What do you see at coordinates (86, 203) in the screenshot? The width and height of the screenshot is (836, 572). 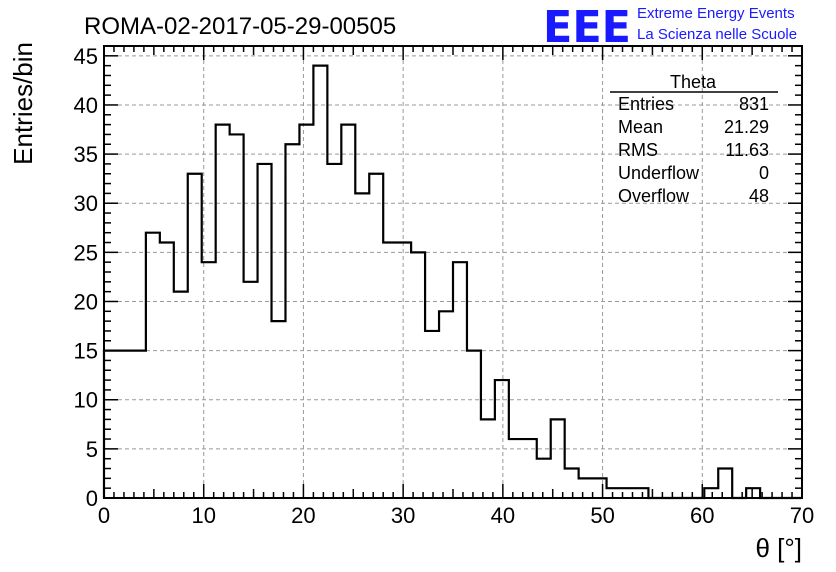 I see `y-tick-label: 30` at bounding box center [86, 203].